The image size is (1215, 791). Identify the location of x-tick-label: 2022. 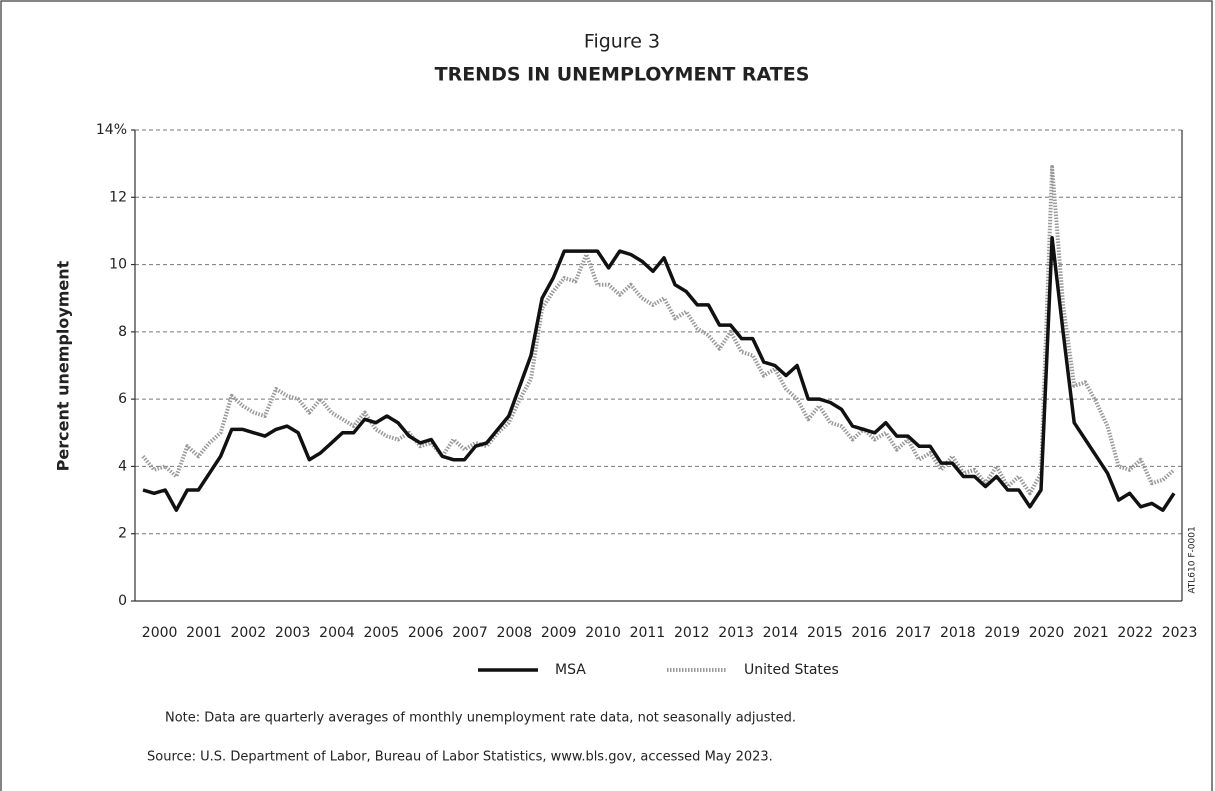
(1135, 633).